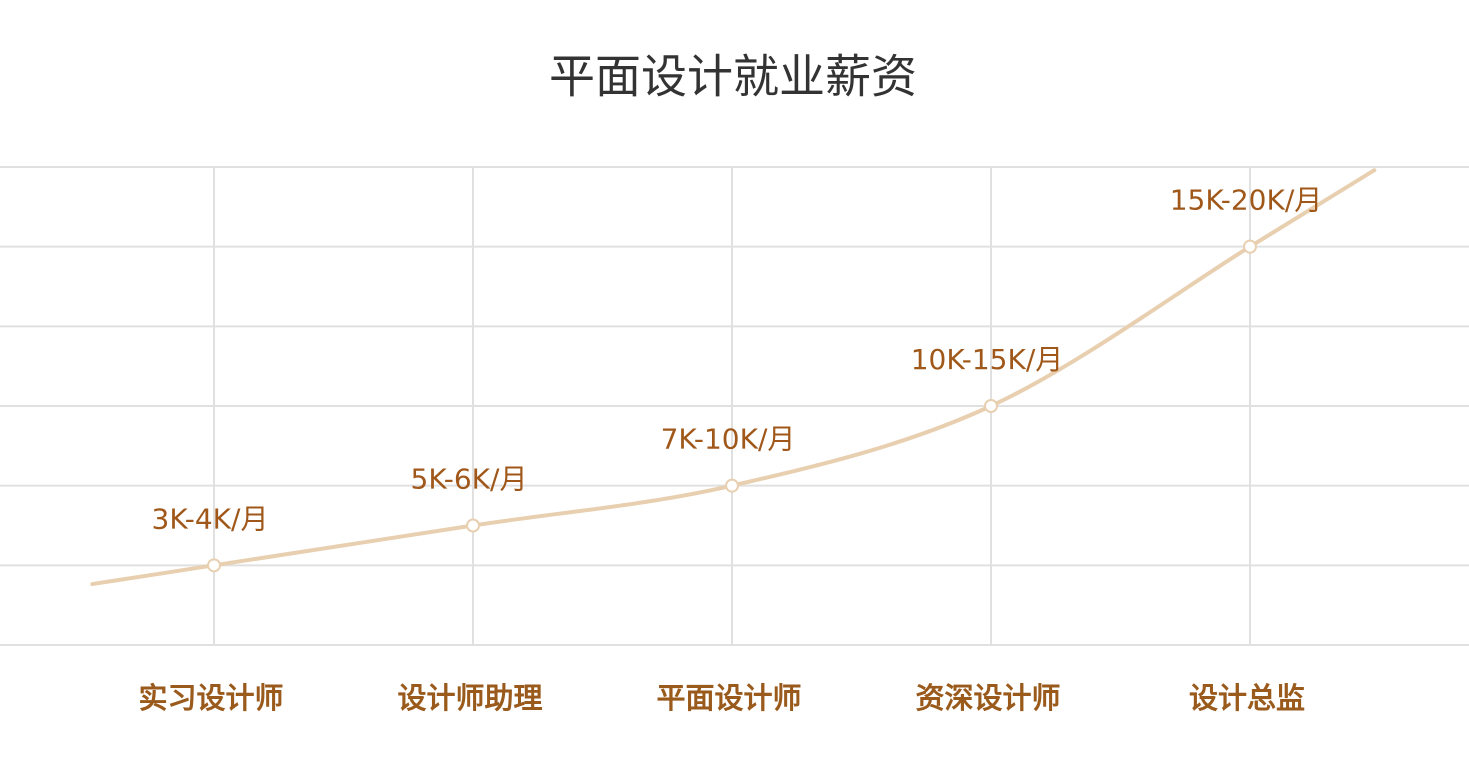  Describe the element at coordinates (987, 698) in the screenshot. I see `x-tick-label: 资深设计师` at that location.